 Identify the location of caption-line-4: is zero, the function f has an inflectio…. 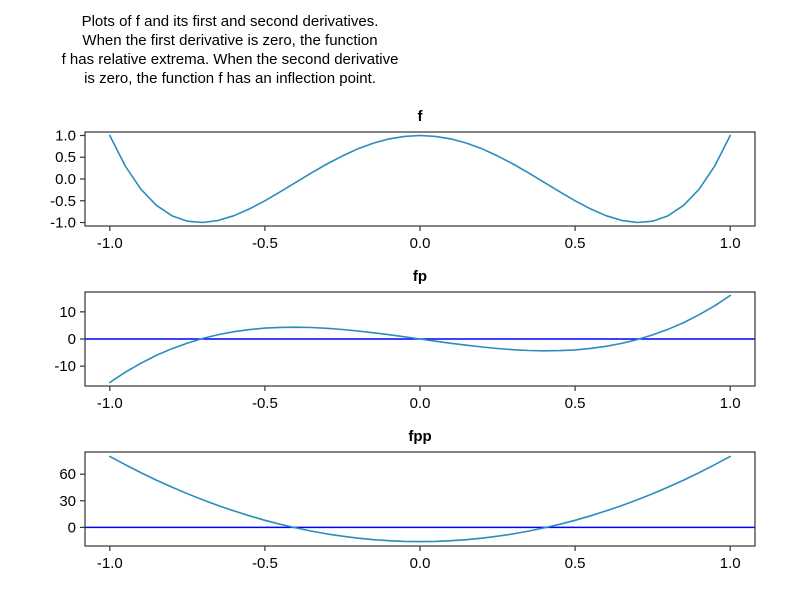
(230, 78).